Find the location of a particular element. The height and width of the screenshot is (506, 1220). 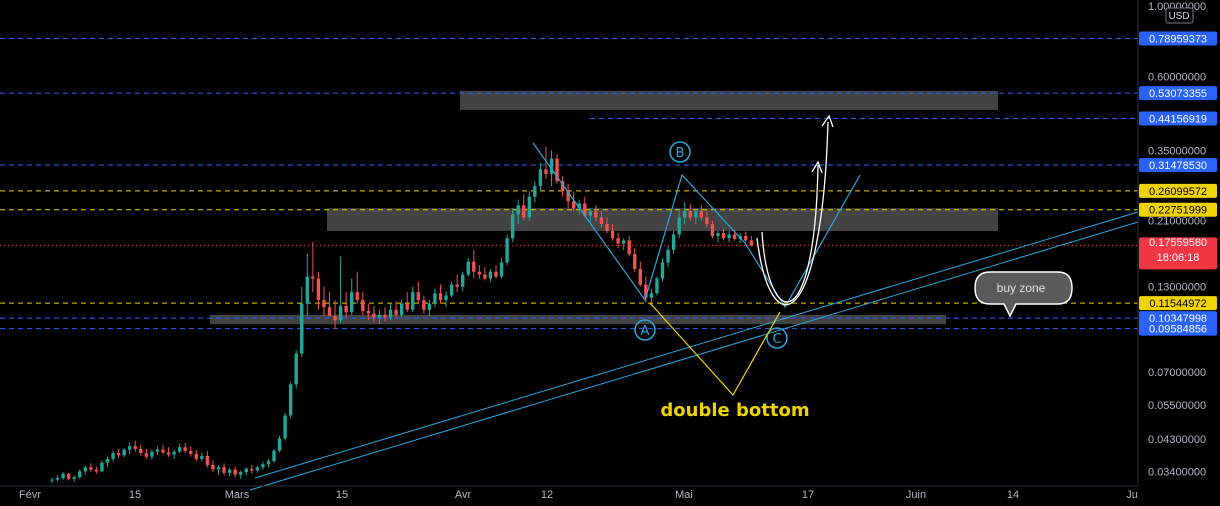

time-tick: 14 is located at coordinates (1013, 495).